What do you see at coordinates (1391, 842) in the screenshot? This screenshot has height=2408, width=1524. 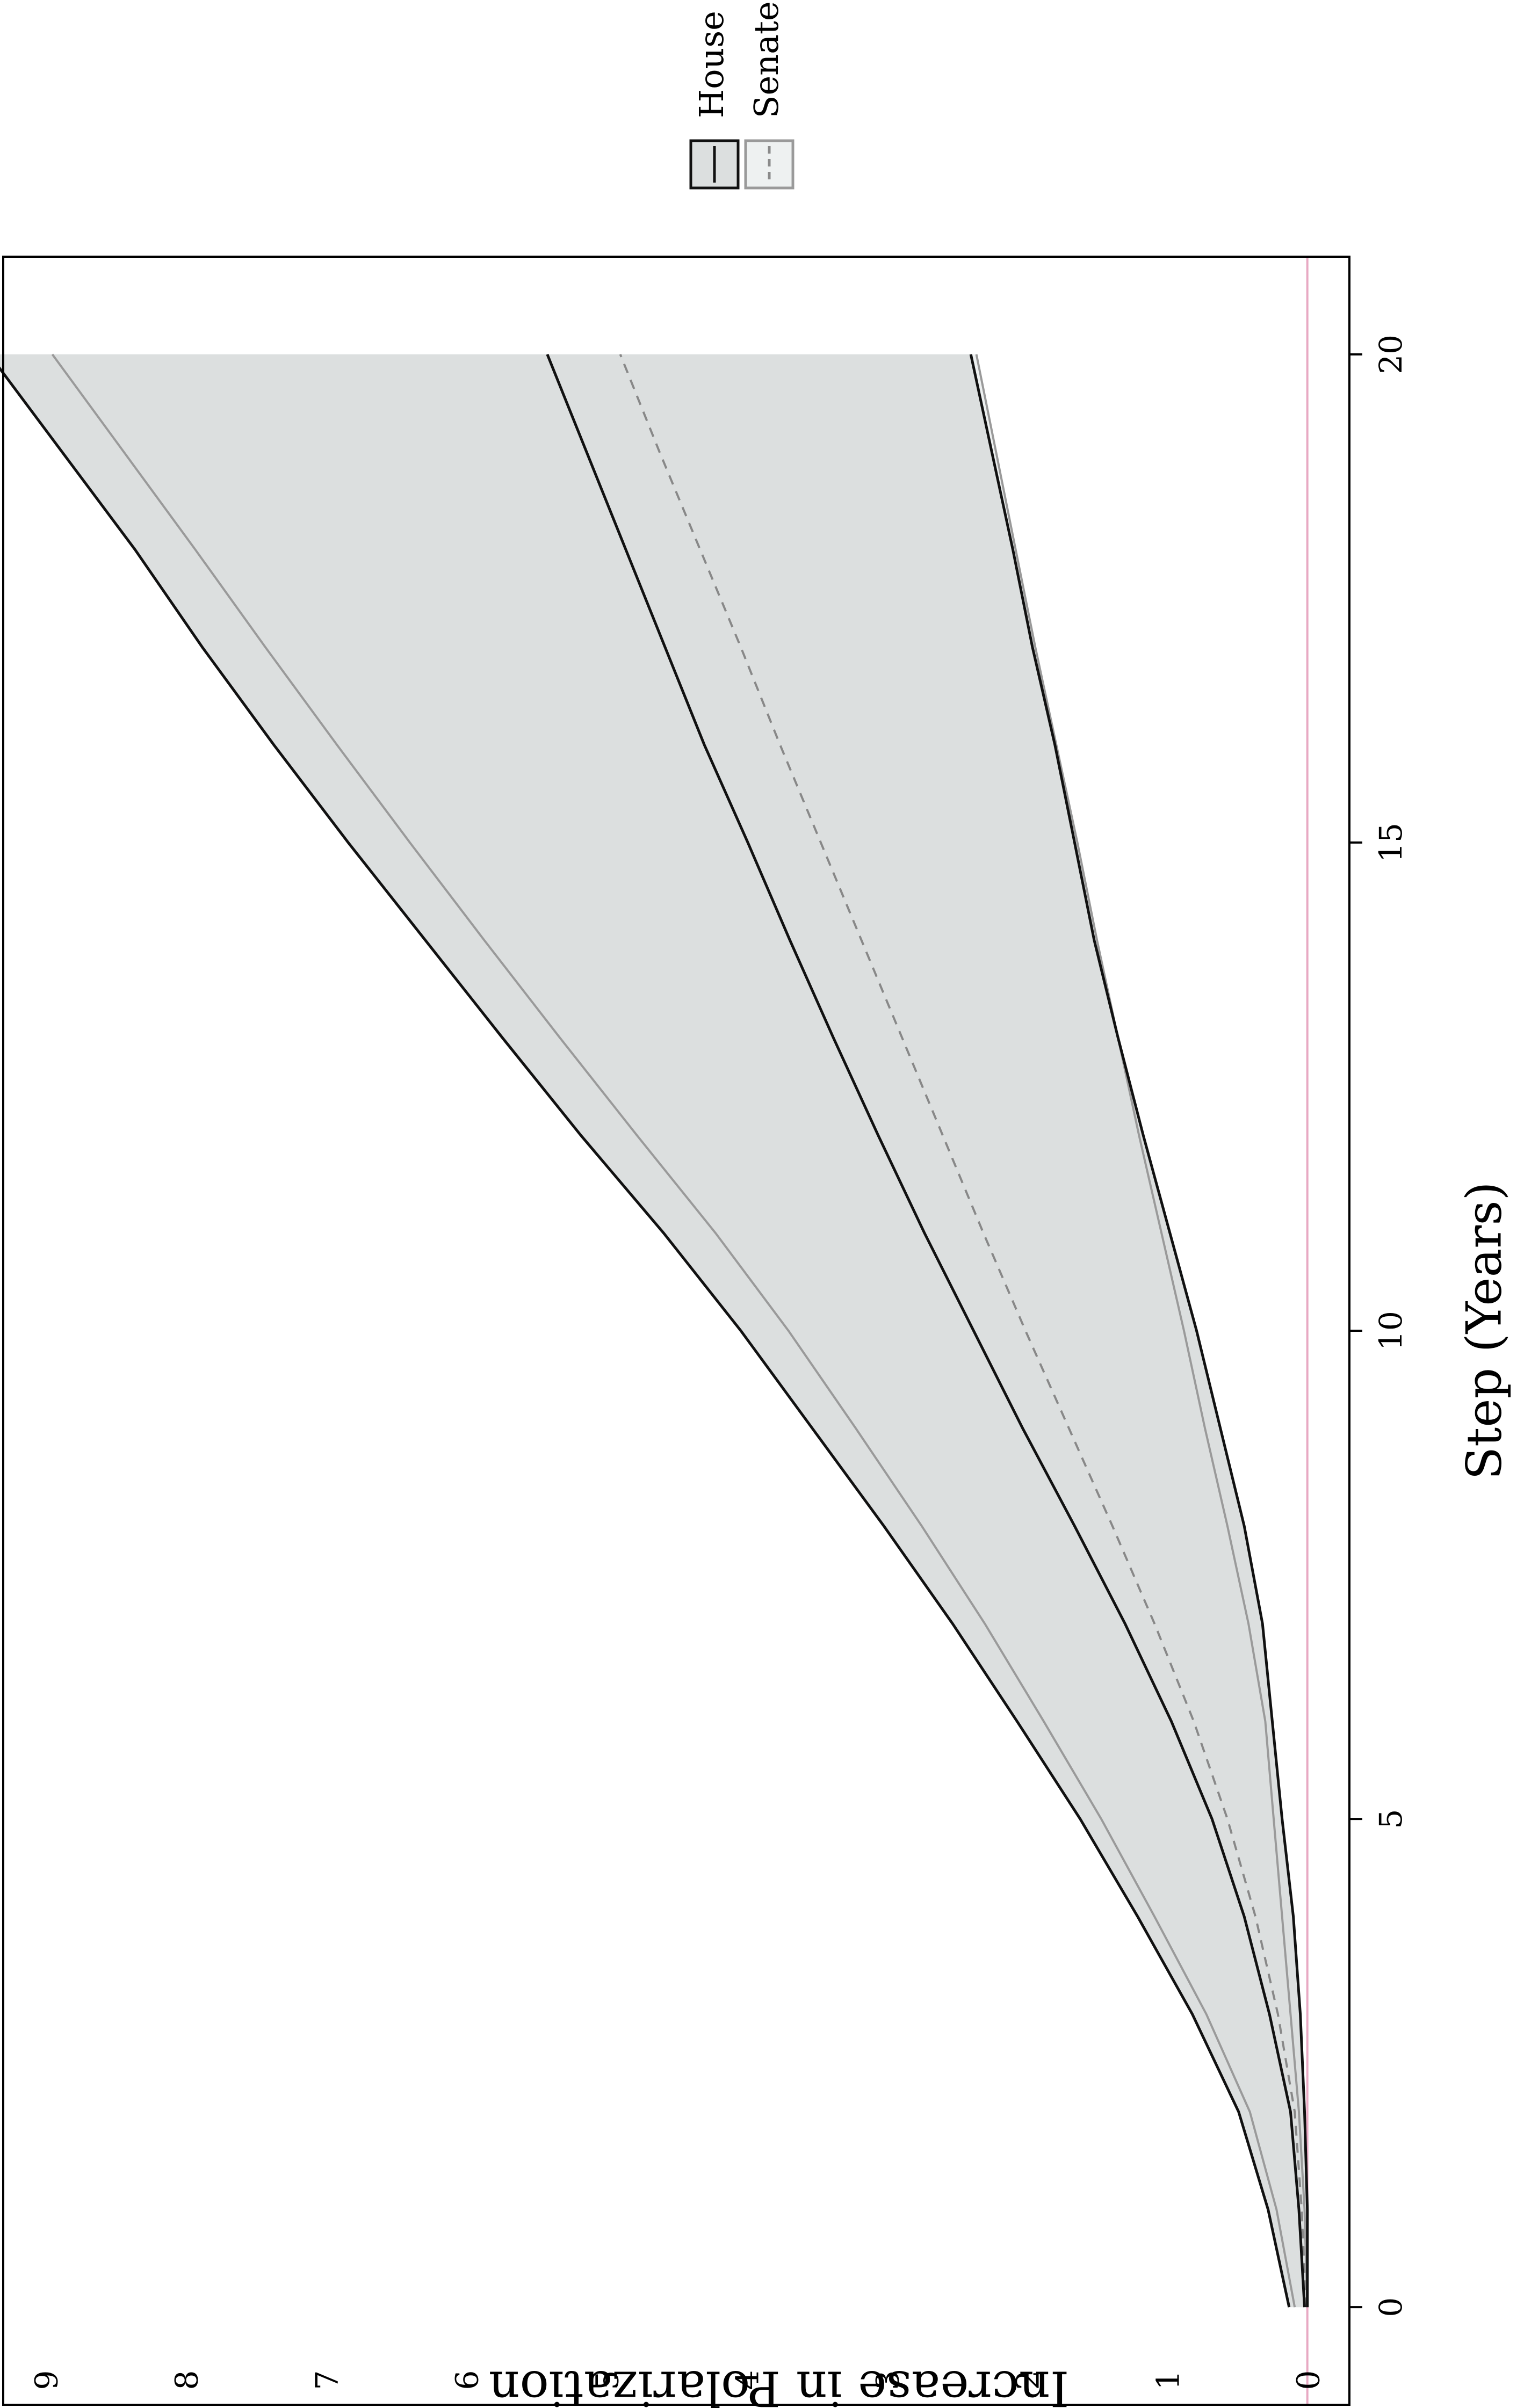 I see `x-tick-label: 15` at bounding box center [1391, 842].